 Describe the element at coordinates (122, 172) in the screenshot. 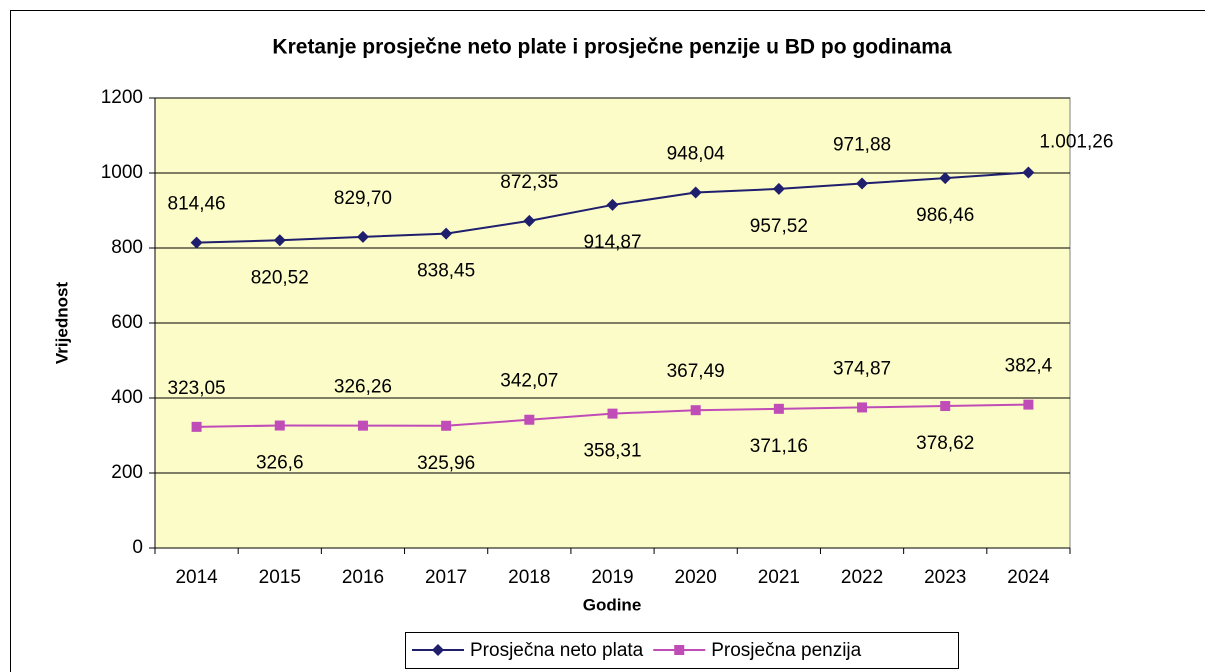

I see `y-tick-label: 1000` at that location.